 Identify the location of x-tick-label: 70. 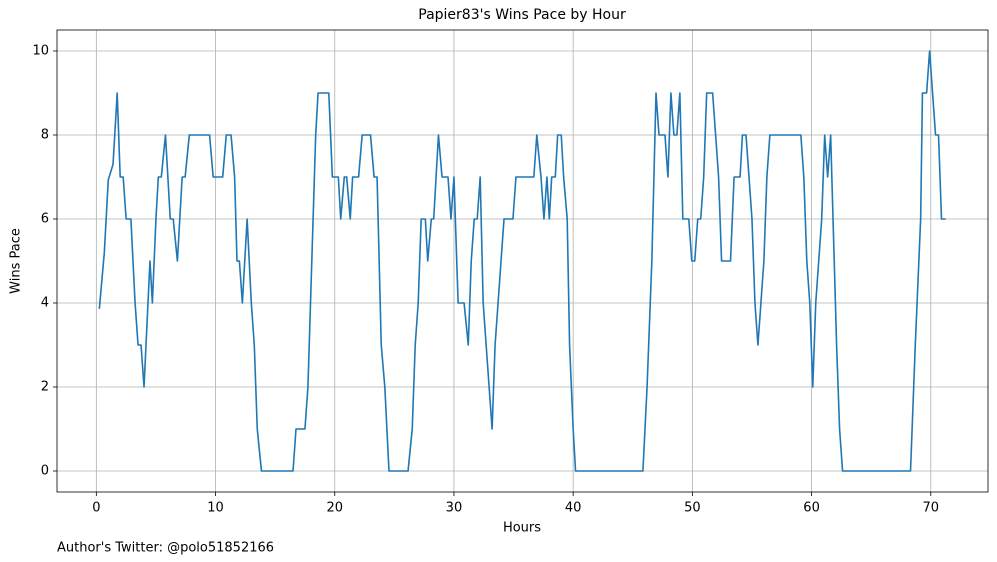
(931, 508).